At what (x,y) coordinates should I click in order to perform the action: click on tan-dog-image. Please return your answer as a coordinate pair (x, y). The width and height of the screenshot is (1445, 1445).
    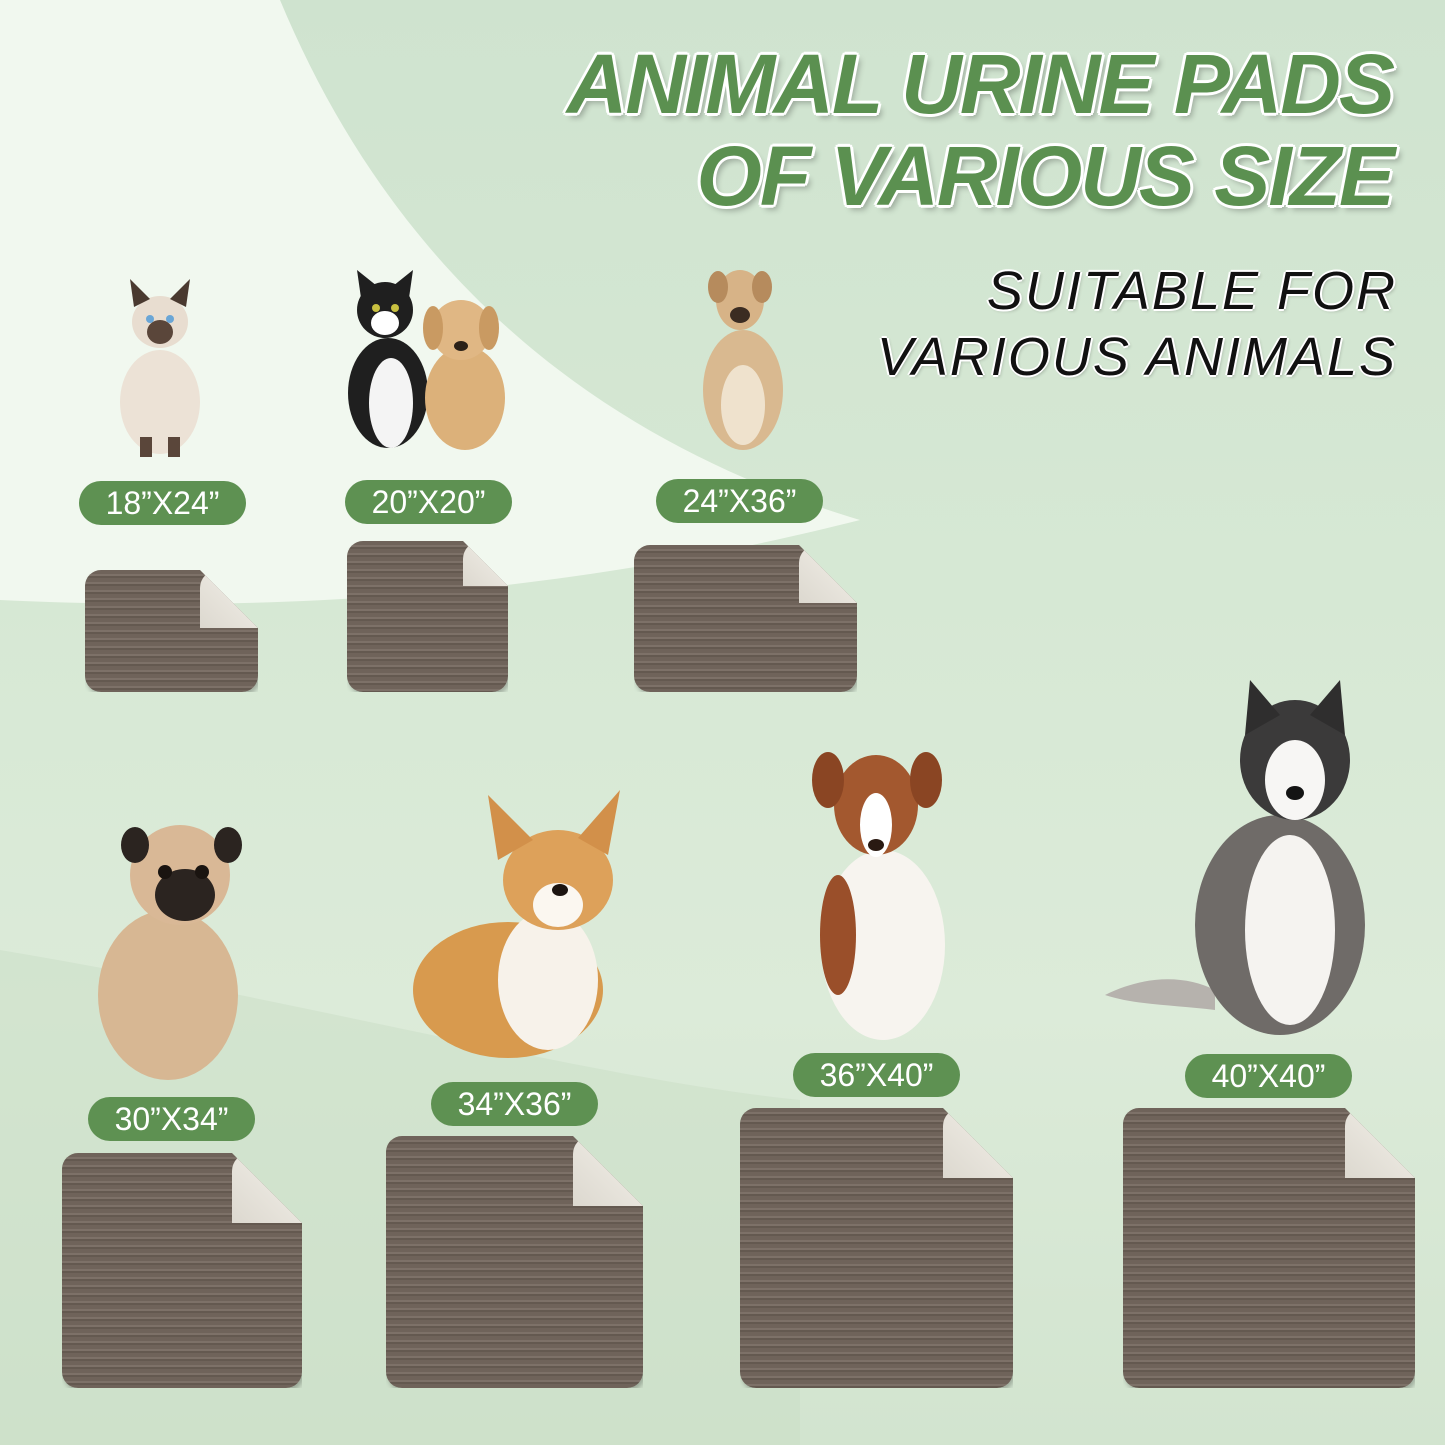
    Looking at the image, I should click on (743, 360).